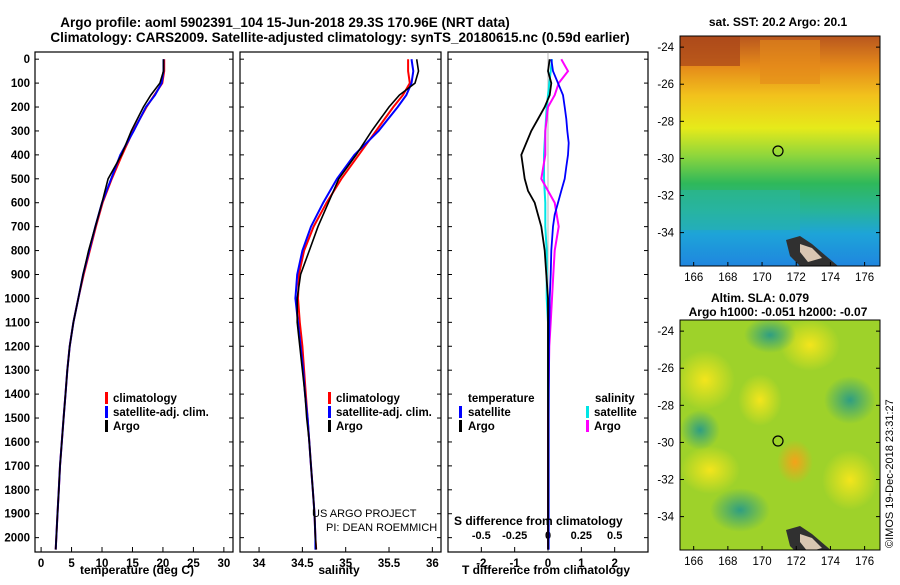 Image resolution: width=900 pixels, height=585 pixels. Describe the element at coordinates (581, 564) in the screenshot. I see `x-tick-label: 1` at that location.